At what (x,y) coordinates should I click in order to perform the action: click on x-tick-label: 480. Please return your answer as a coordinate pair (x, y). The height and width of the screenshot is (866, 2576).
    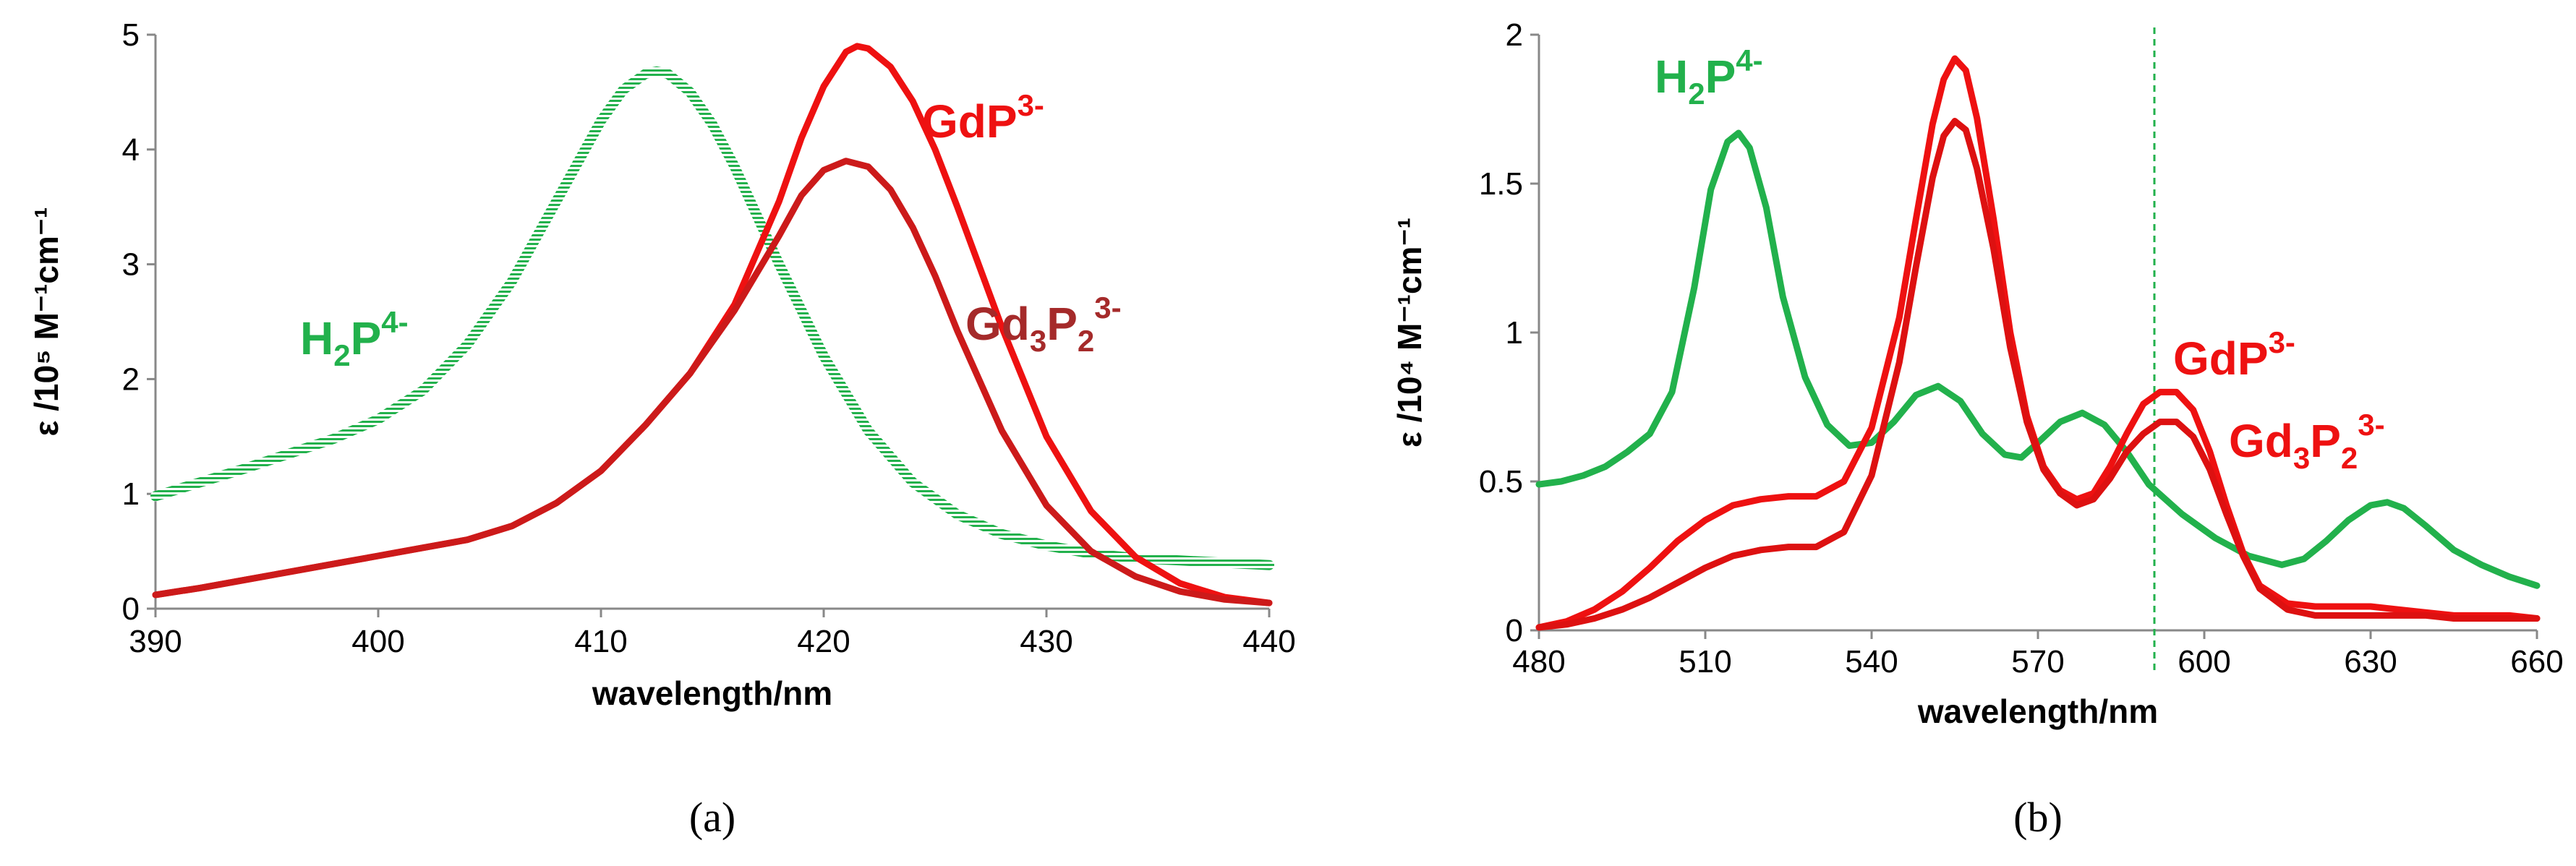
    Looking at the image, I should click on (1538, 661).